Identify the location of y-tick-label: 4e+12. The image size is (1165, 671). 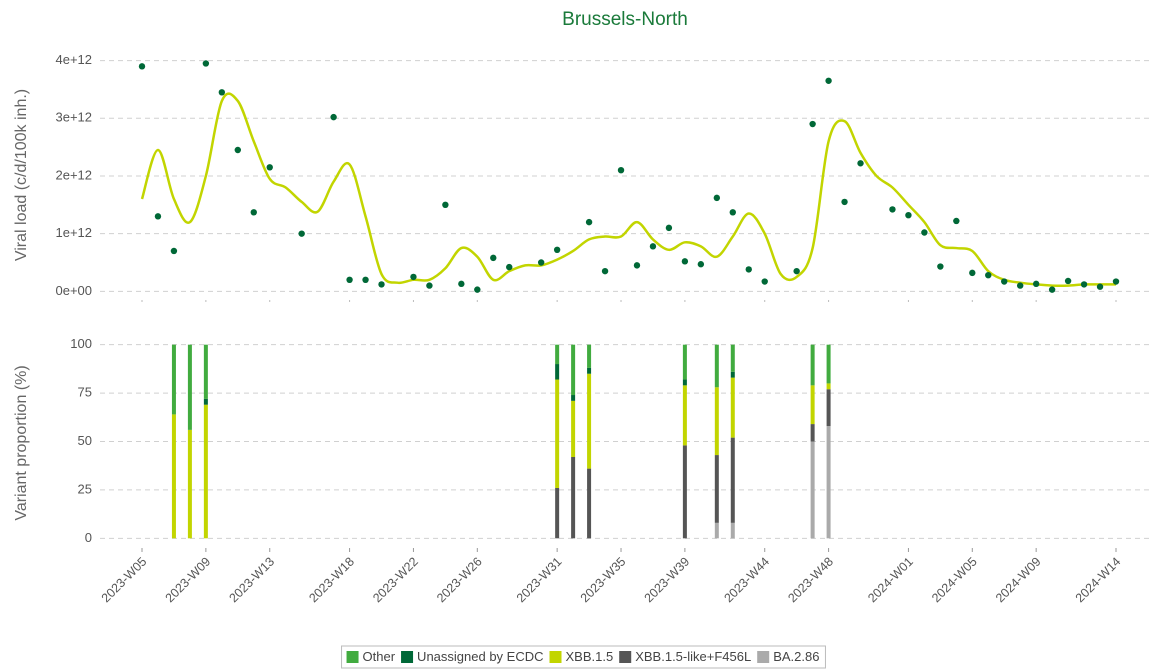
(73, 59).